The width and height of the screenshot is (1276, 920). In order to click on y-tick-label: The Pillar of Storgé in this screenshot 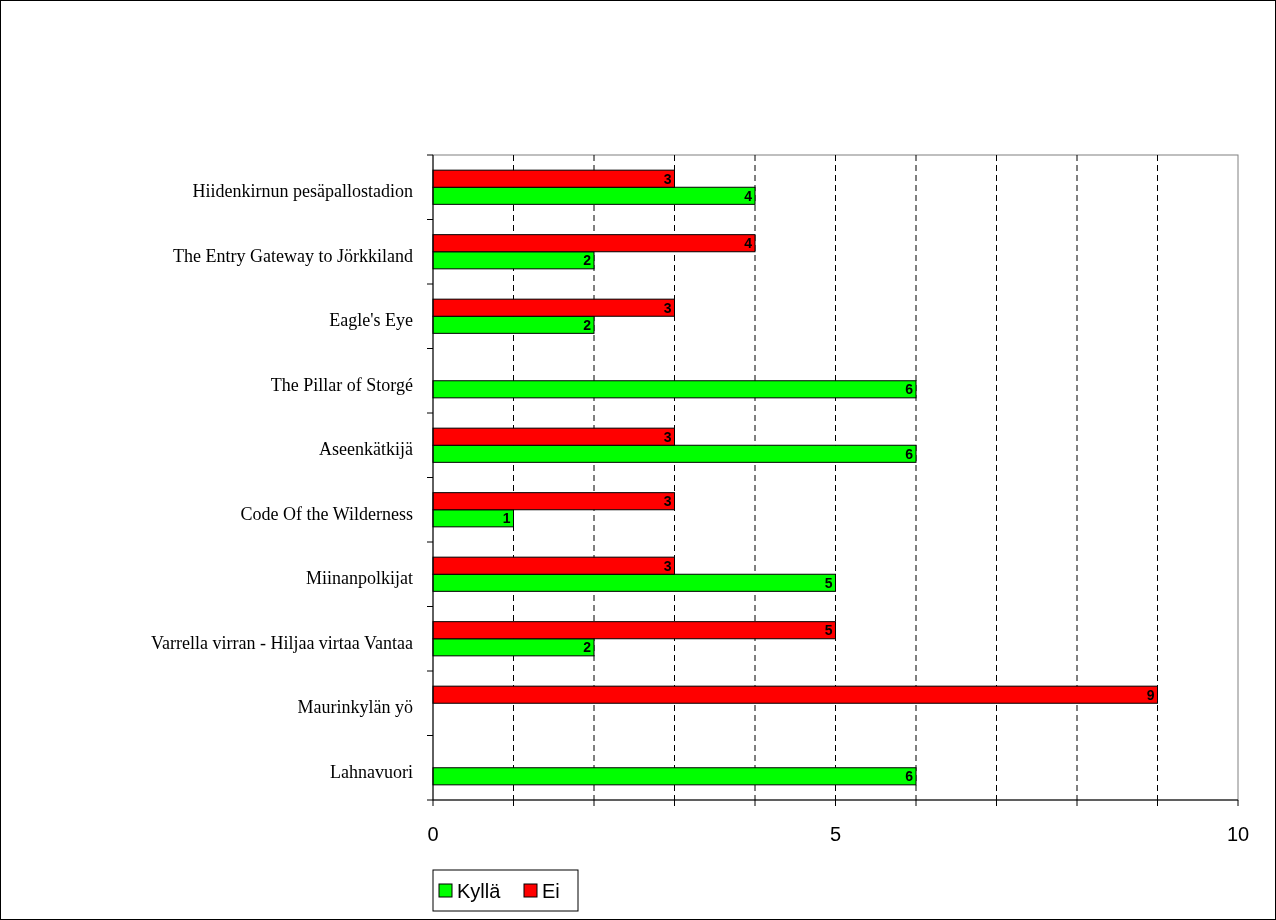, I will do `click(341, 384)`.